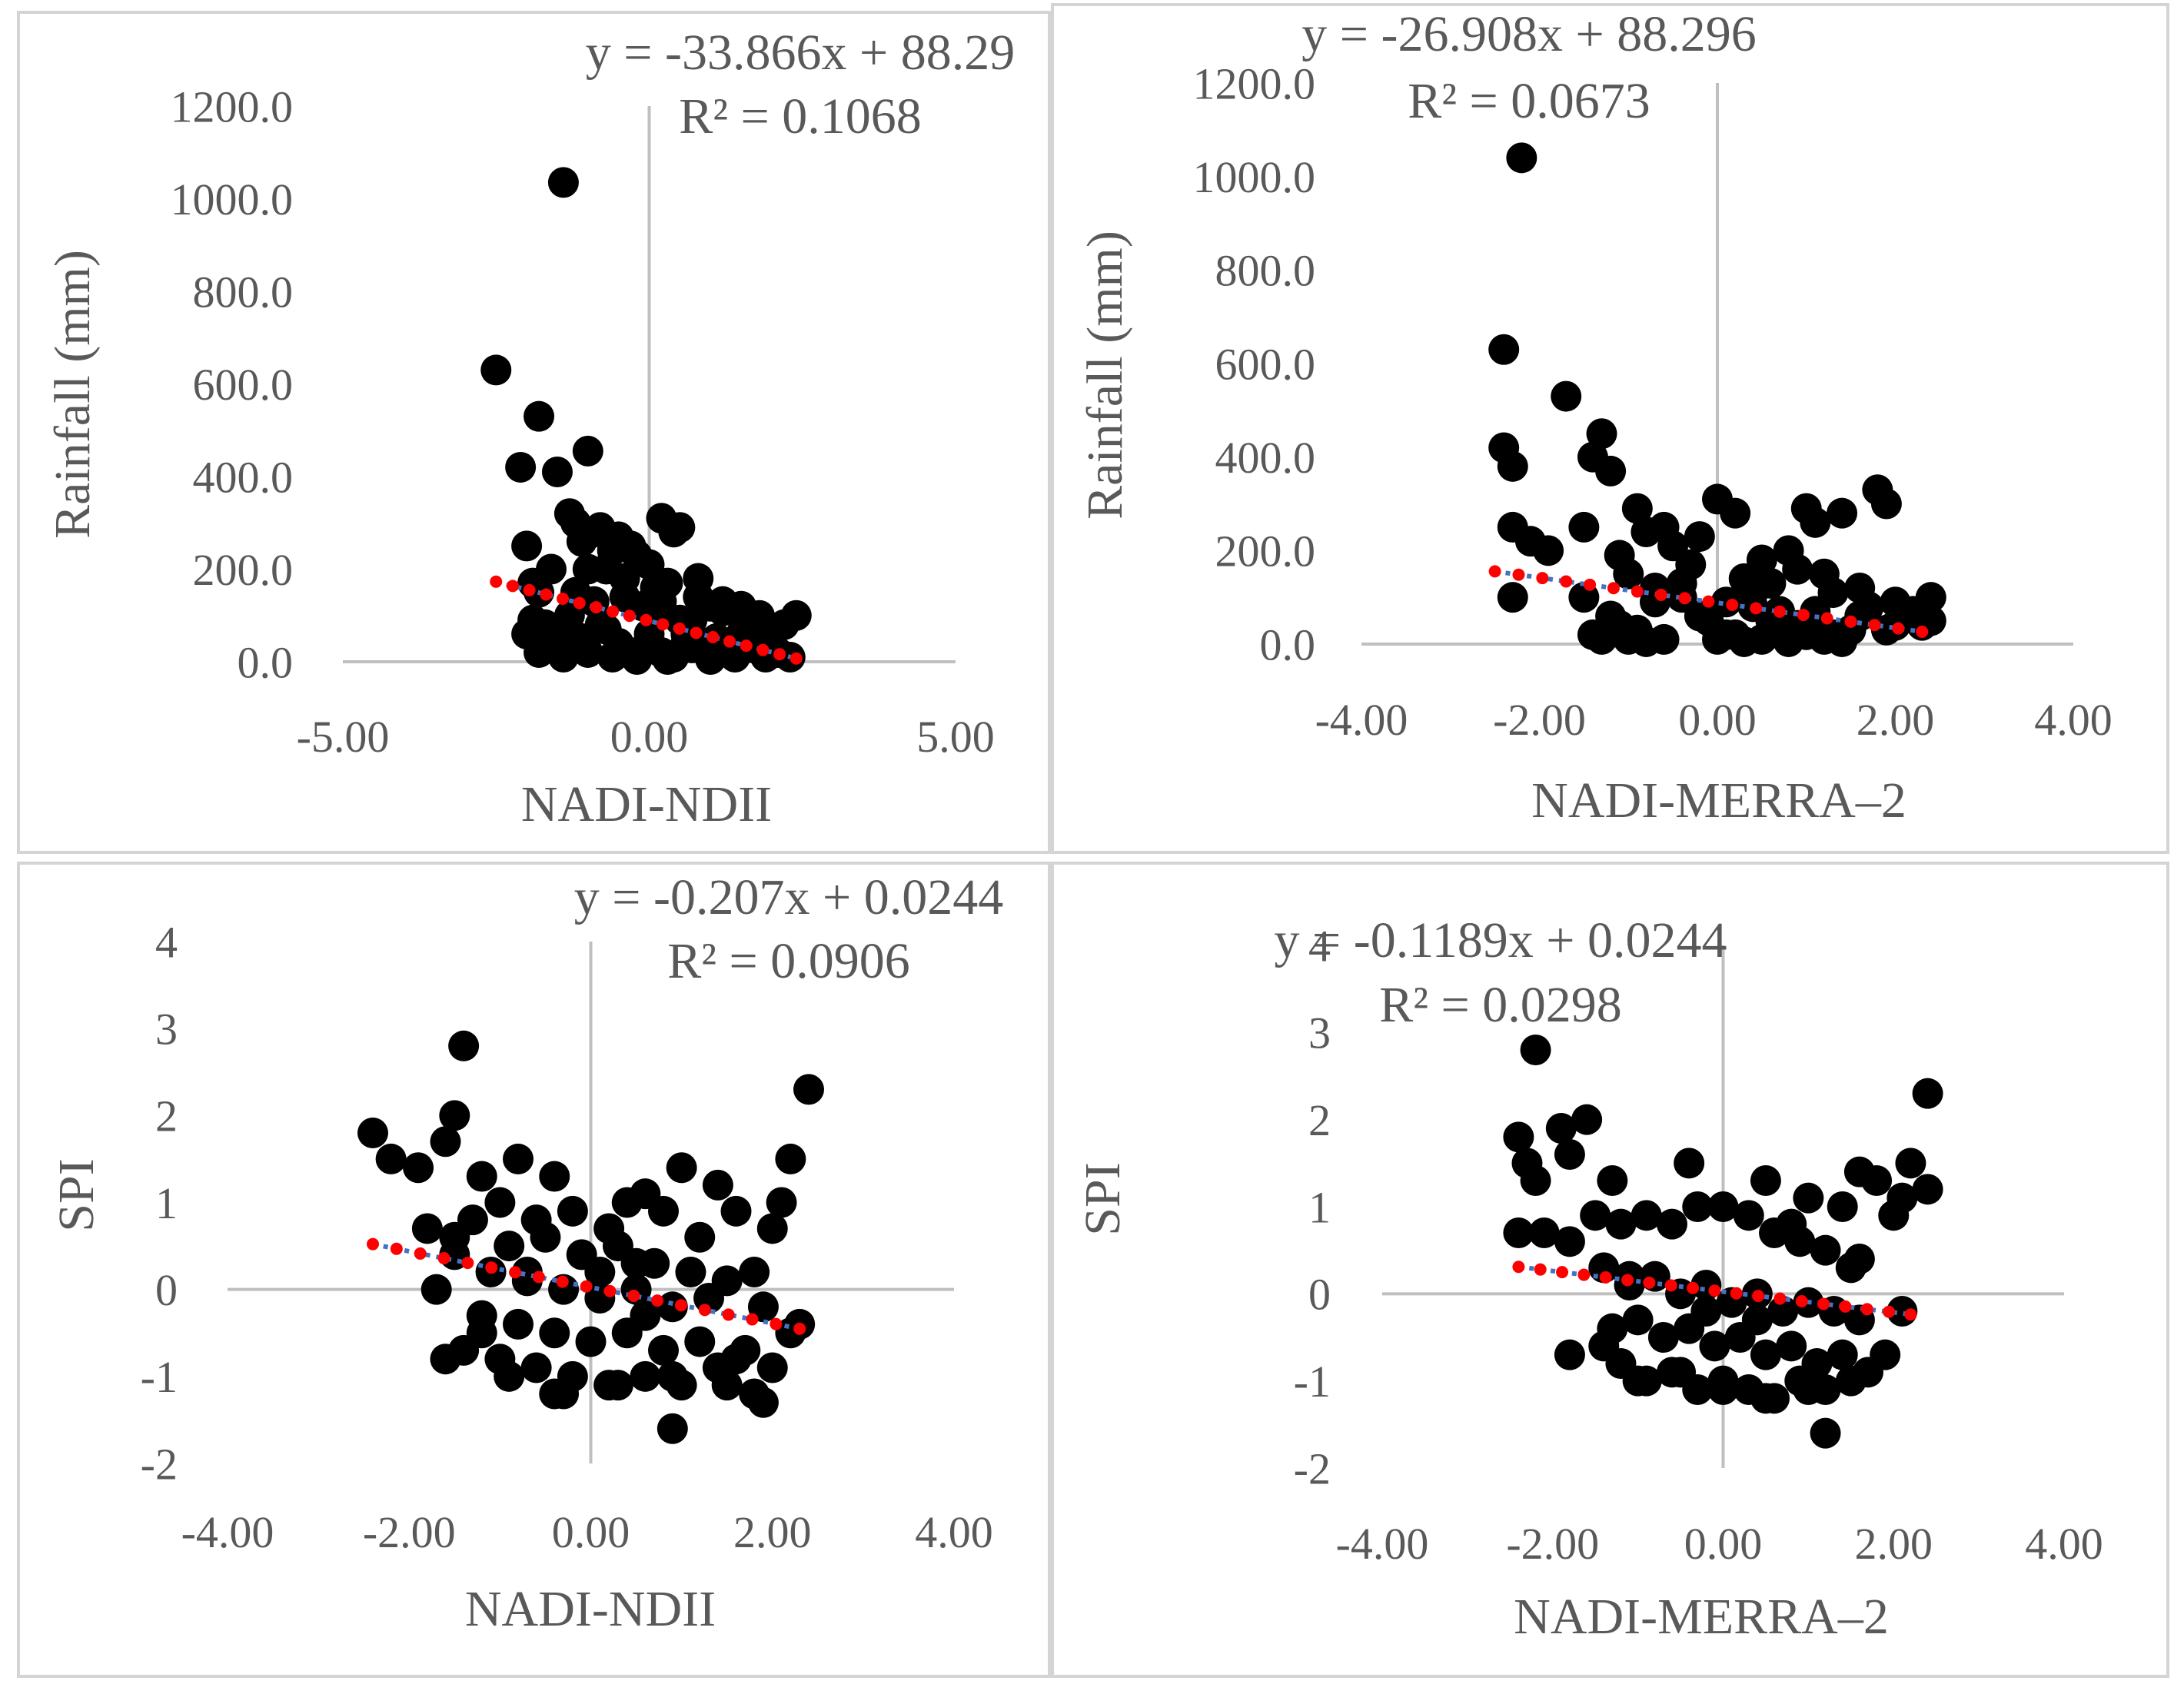 This screenshot has height=1694, width=2184. Describe the element at coordinates (1896, 720) in the screenshot. I see `x-tick-label: 2.00` at that location.